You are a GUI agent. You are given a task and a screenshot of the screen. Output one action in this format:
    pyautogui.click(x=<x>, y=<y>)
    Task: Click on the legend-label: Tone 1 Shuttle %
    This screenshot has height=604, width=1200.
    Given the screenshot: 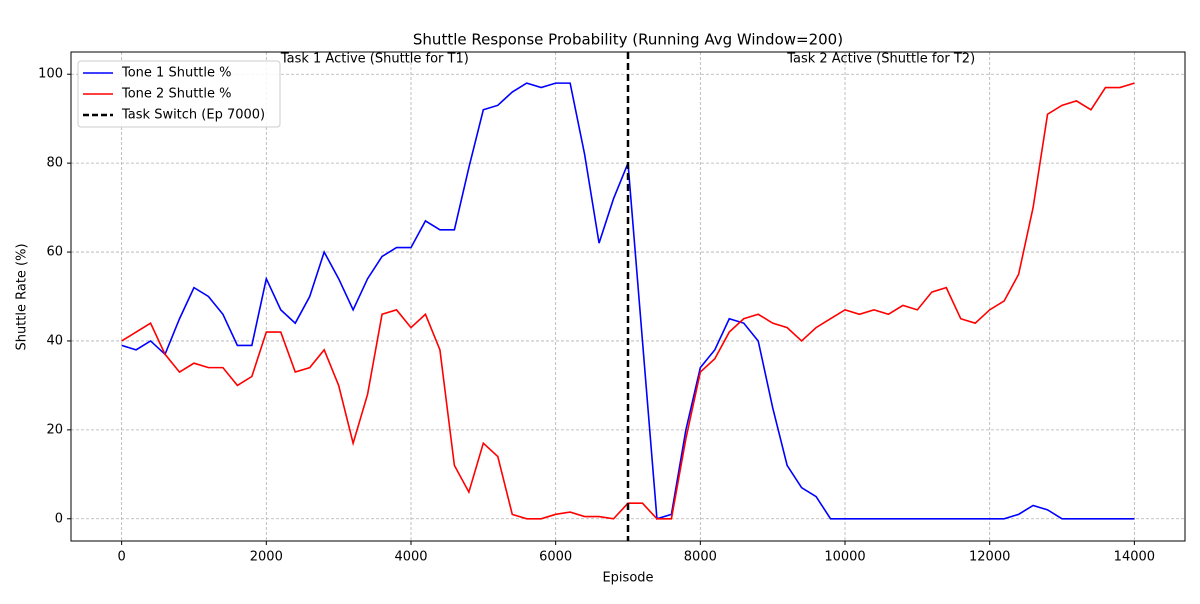 What is the action you would take?
    pyautogui.click(x=176, y=73)
    